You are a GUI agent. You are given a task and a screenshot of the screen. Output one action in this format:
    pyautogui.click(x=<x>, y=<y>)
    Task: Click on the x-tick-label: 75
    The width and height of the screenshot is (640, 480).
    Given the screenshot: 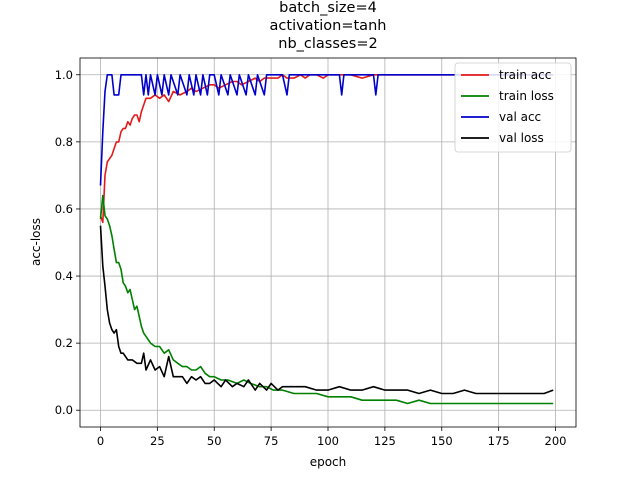 What is the action you would take?
    pyautogui.click(x=271, y=441)
    